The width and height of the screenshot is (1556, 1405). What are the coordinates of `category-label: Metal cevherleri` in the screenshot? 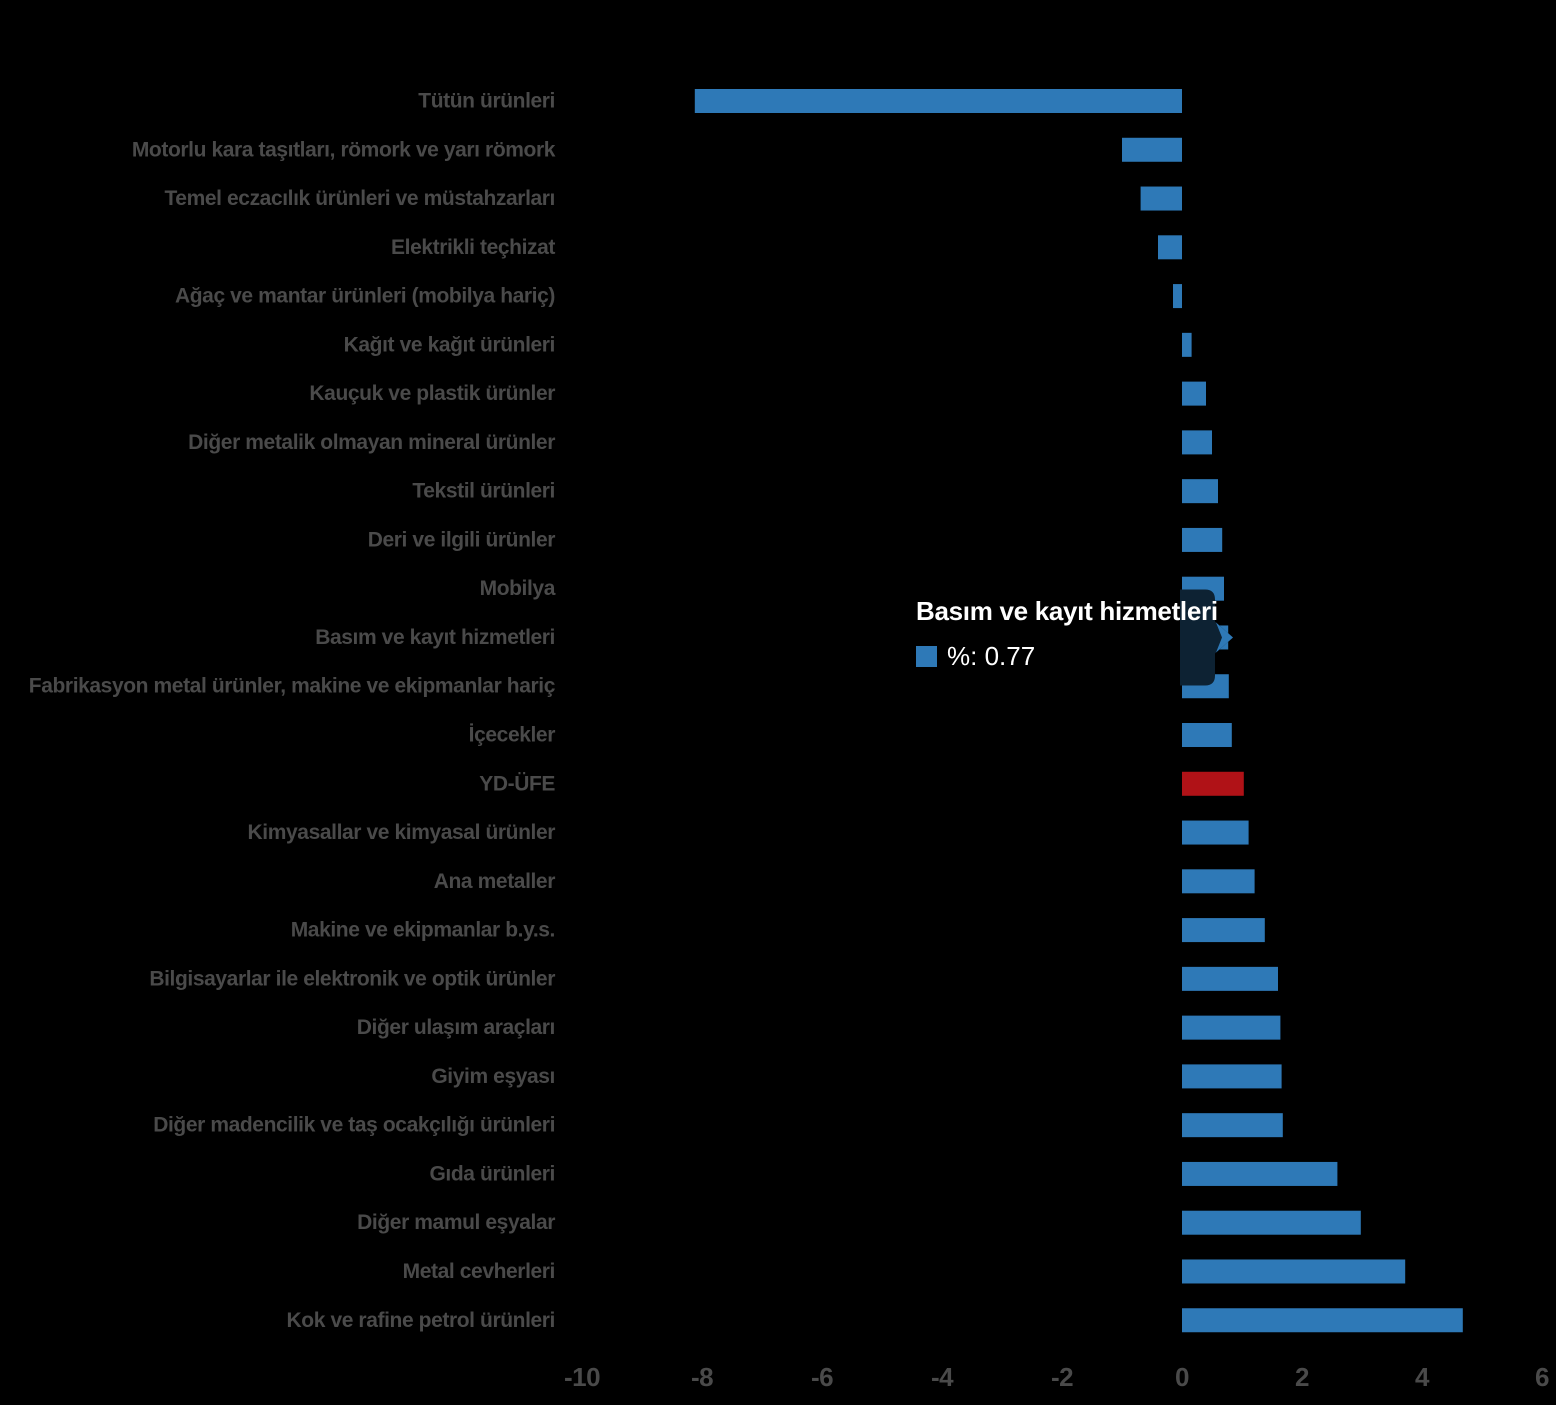 It's located at (479, 1271).